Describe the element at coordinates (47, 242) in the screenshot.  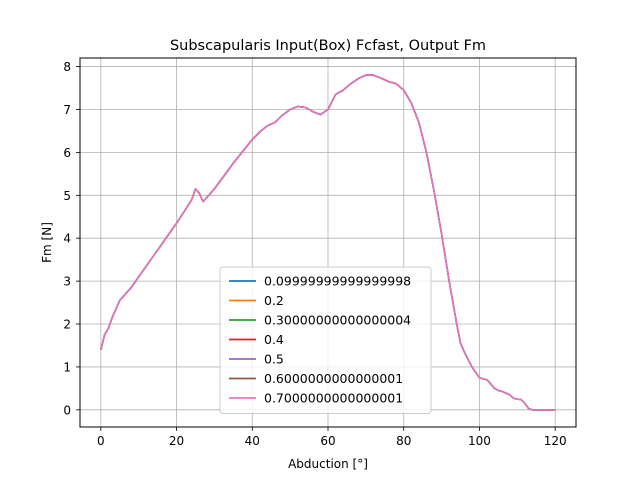
I see `y-axis-label: Fm [N]` at that location.